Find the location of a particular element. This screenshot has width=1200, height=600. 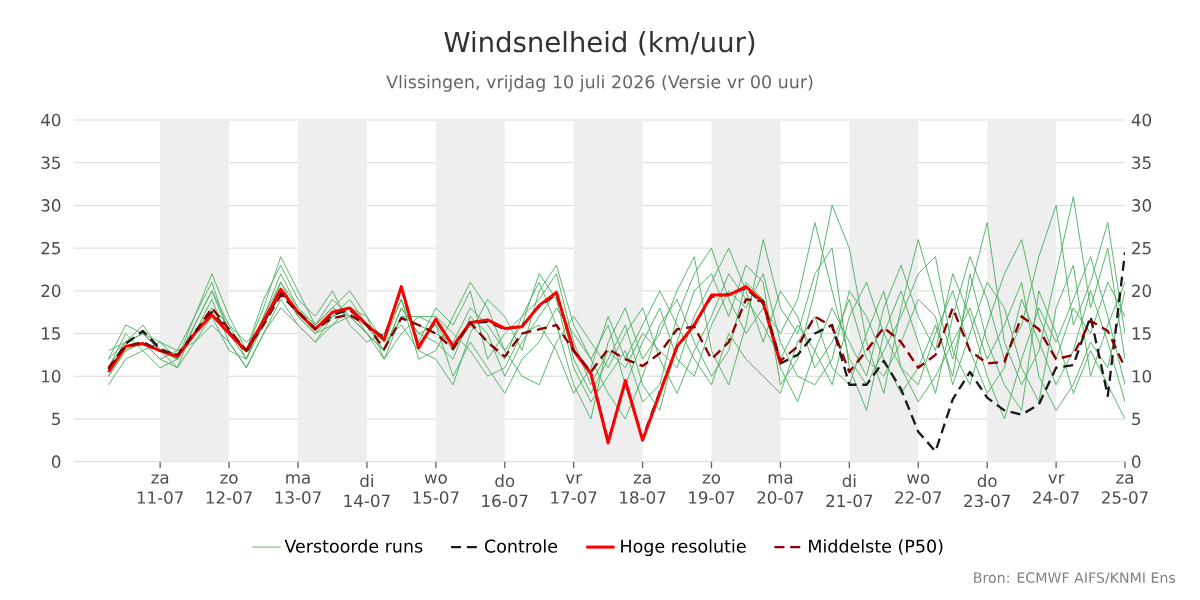

y-tick-label: 15 is located at coordinates (51, 333).